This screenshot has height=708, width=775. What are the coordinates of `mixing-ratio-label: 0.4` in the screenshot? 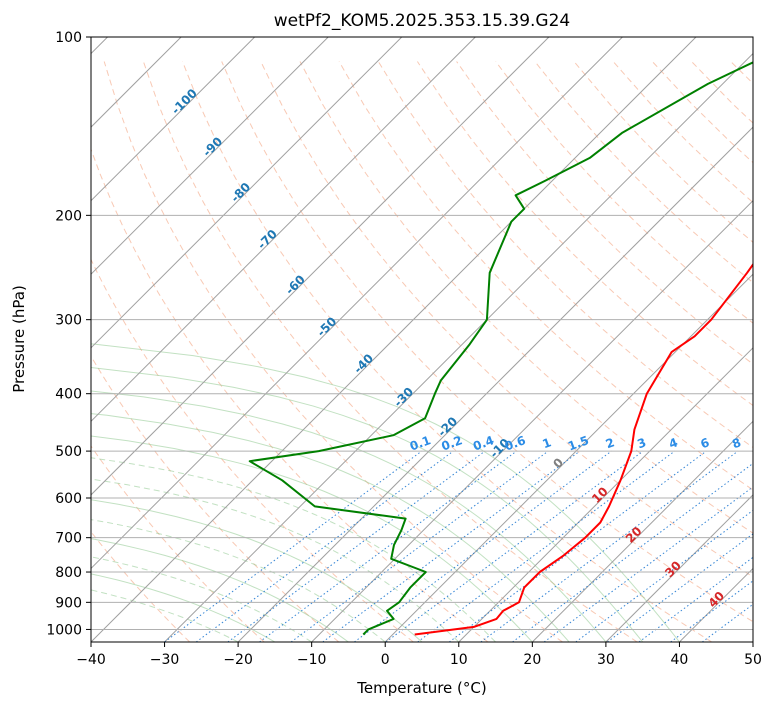 It's located at (483, 443).